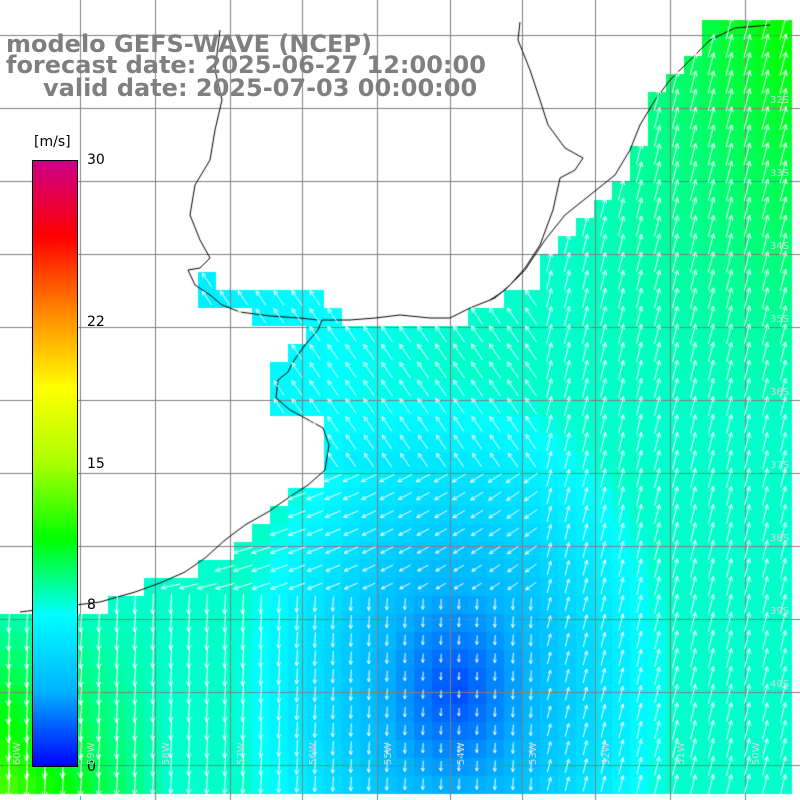  I want to click on forecast-date: forecast date: 2025-06-27 12:00:00, so click(246, 65).